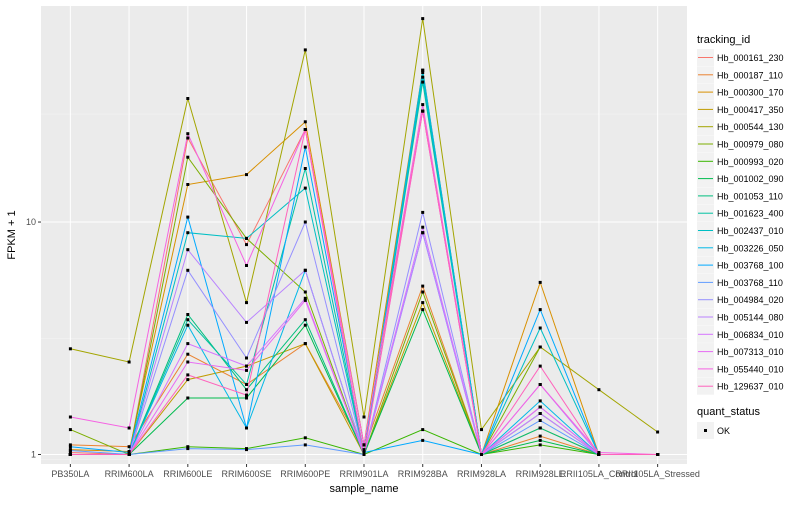  What do you see at coordinates (750, 352) in the screenshot?
I see `legend-label: Hb_007313_010` at bounding box center [750, 352].